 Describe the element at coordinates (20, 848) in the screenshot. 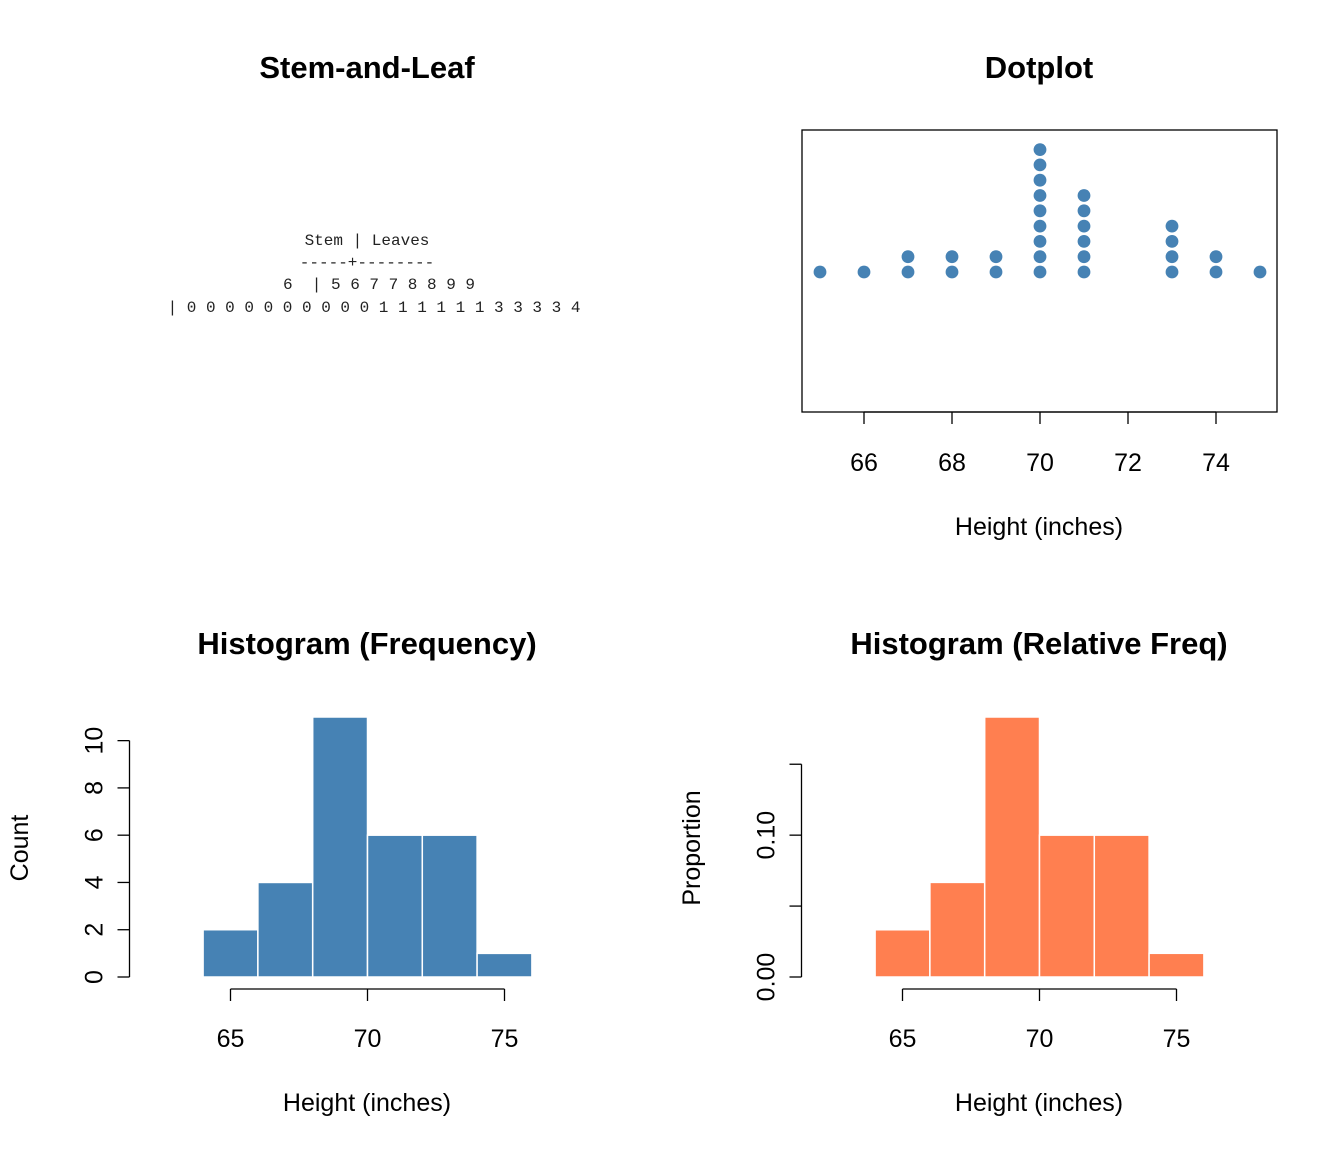

I see `hist-freq-ylabel: Count` at that location.